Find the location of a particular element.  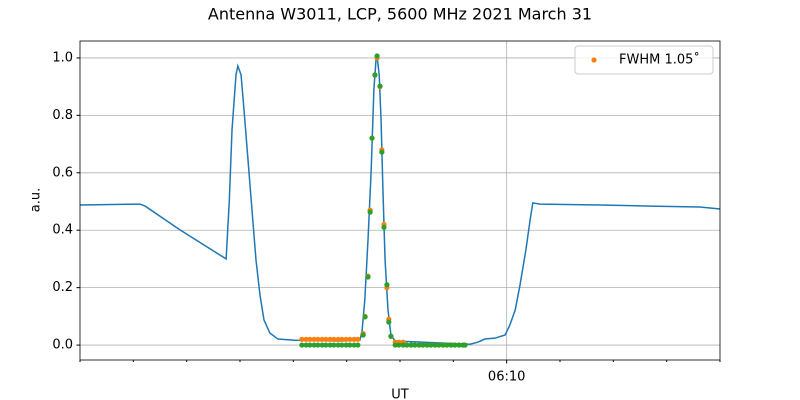

legend-box is located at coordinates (644, 60).